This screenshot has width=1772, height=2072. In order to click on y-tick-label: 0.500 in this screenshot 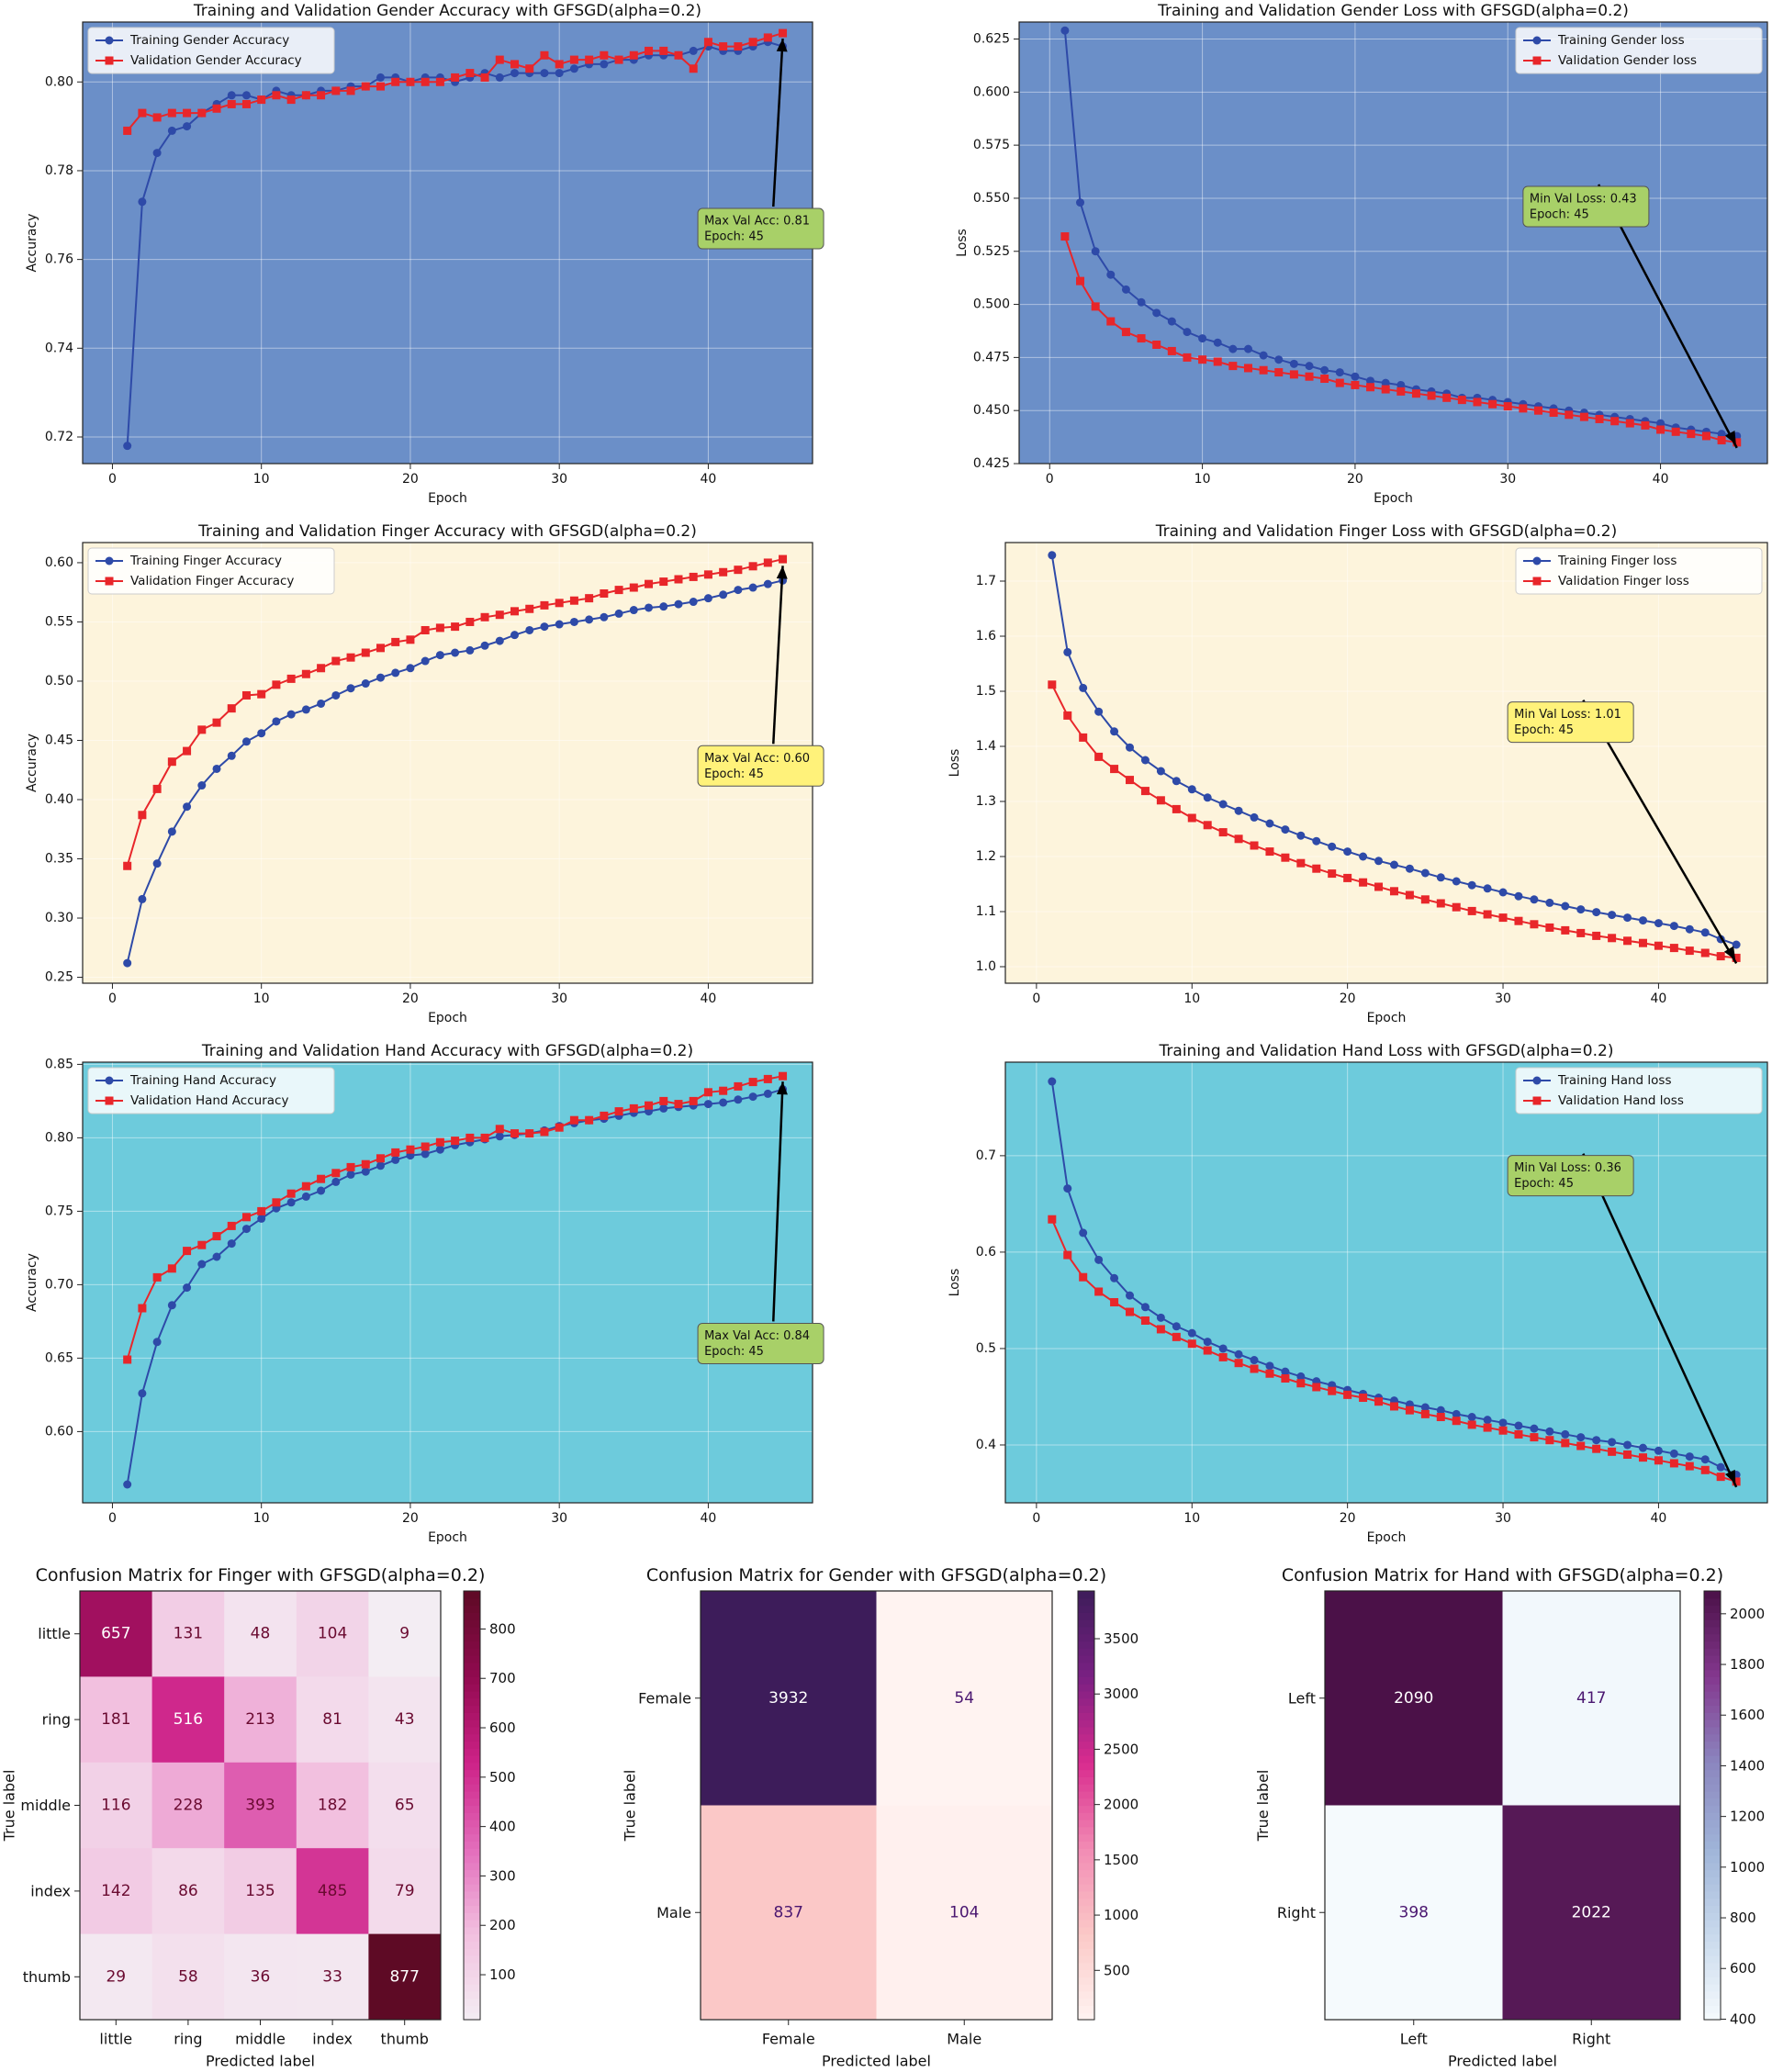, I will do `click(991, 304)`.